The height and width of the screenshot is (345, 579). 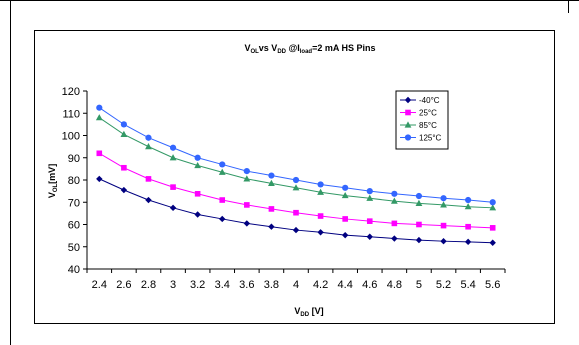 I want to click on x-tick-label: 3.2, so click(x=197, y=285).